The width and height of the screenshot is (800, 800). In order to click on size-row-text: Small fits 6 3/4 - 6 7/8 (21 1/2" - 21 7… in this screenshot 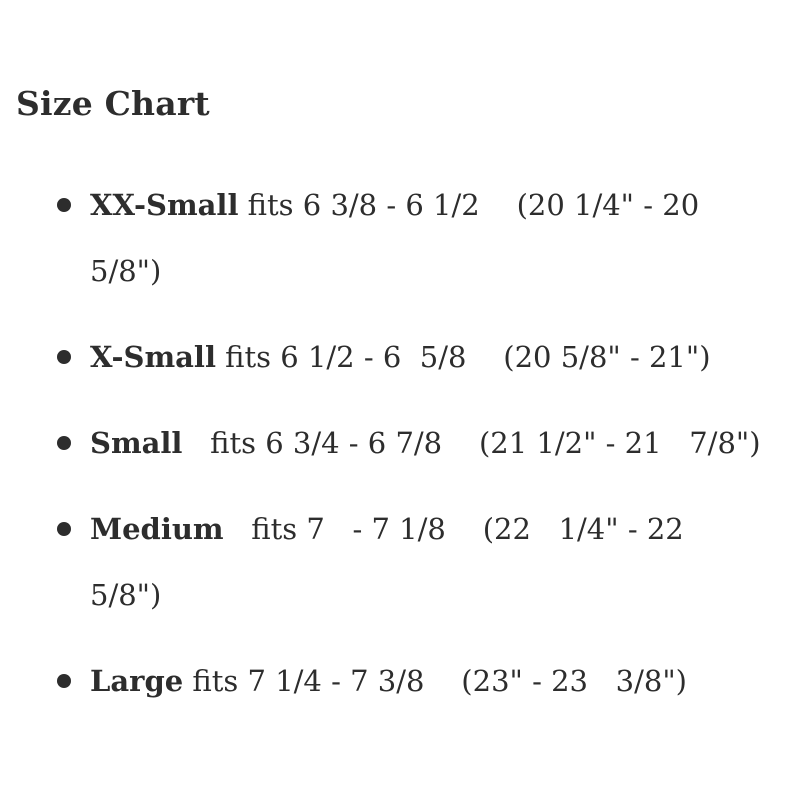, I will do `click(425, 443)`.